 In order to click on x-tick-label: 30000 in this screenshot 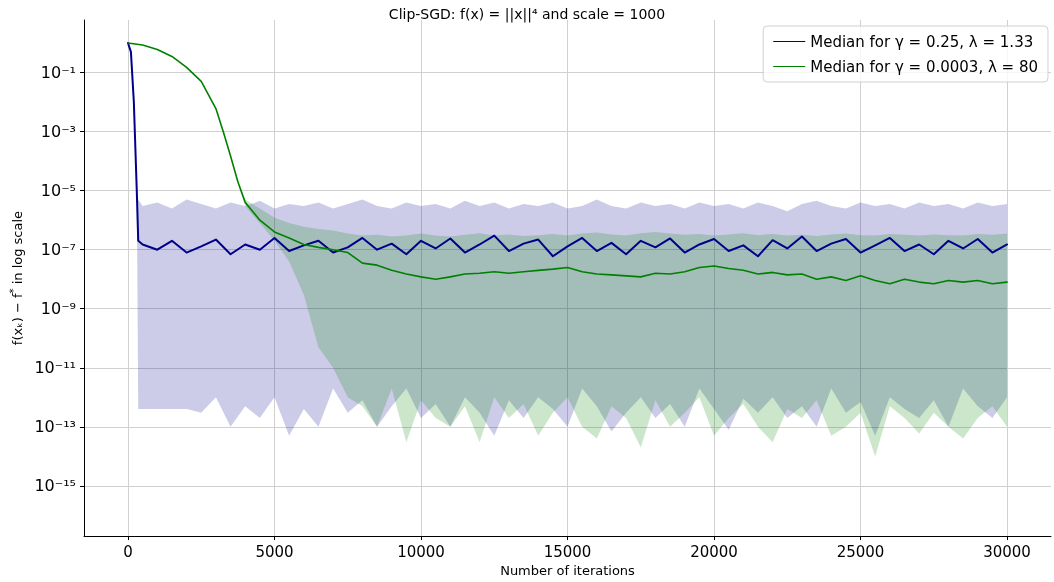, I will do `click(1007, 551)`.